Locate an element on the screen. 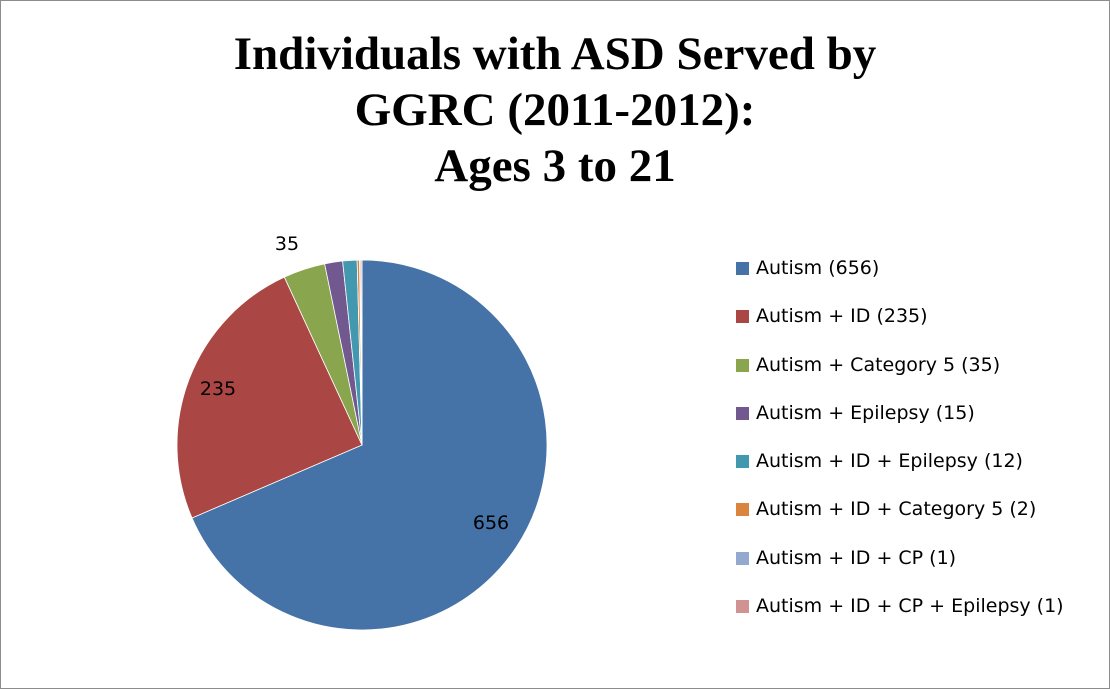 This screenshot has width=1110, height=689. legend-label: Autism + ID (235) is located at coordinates (842, 316).